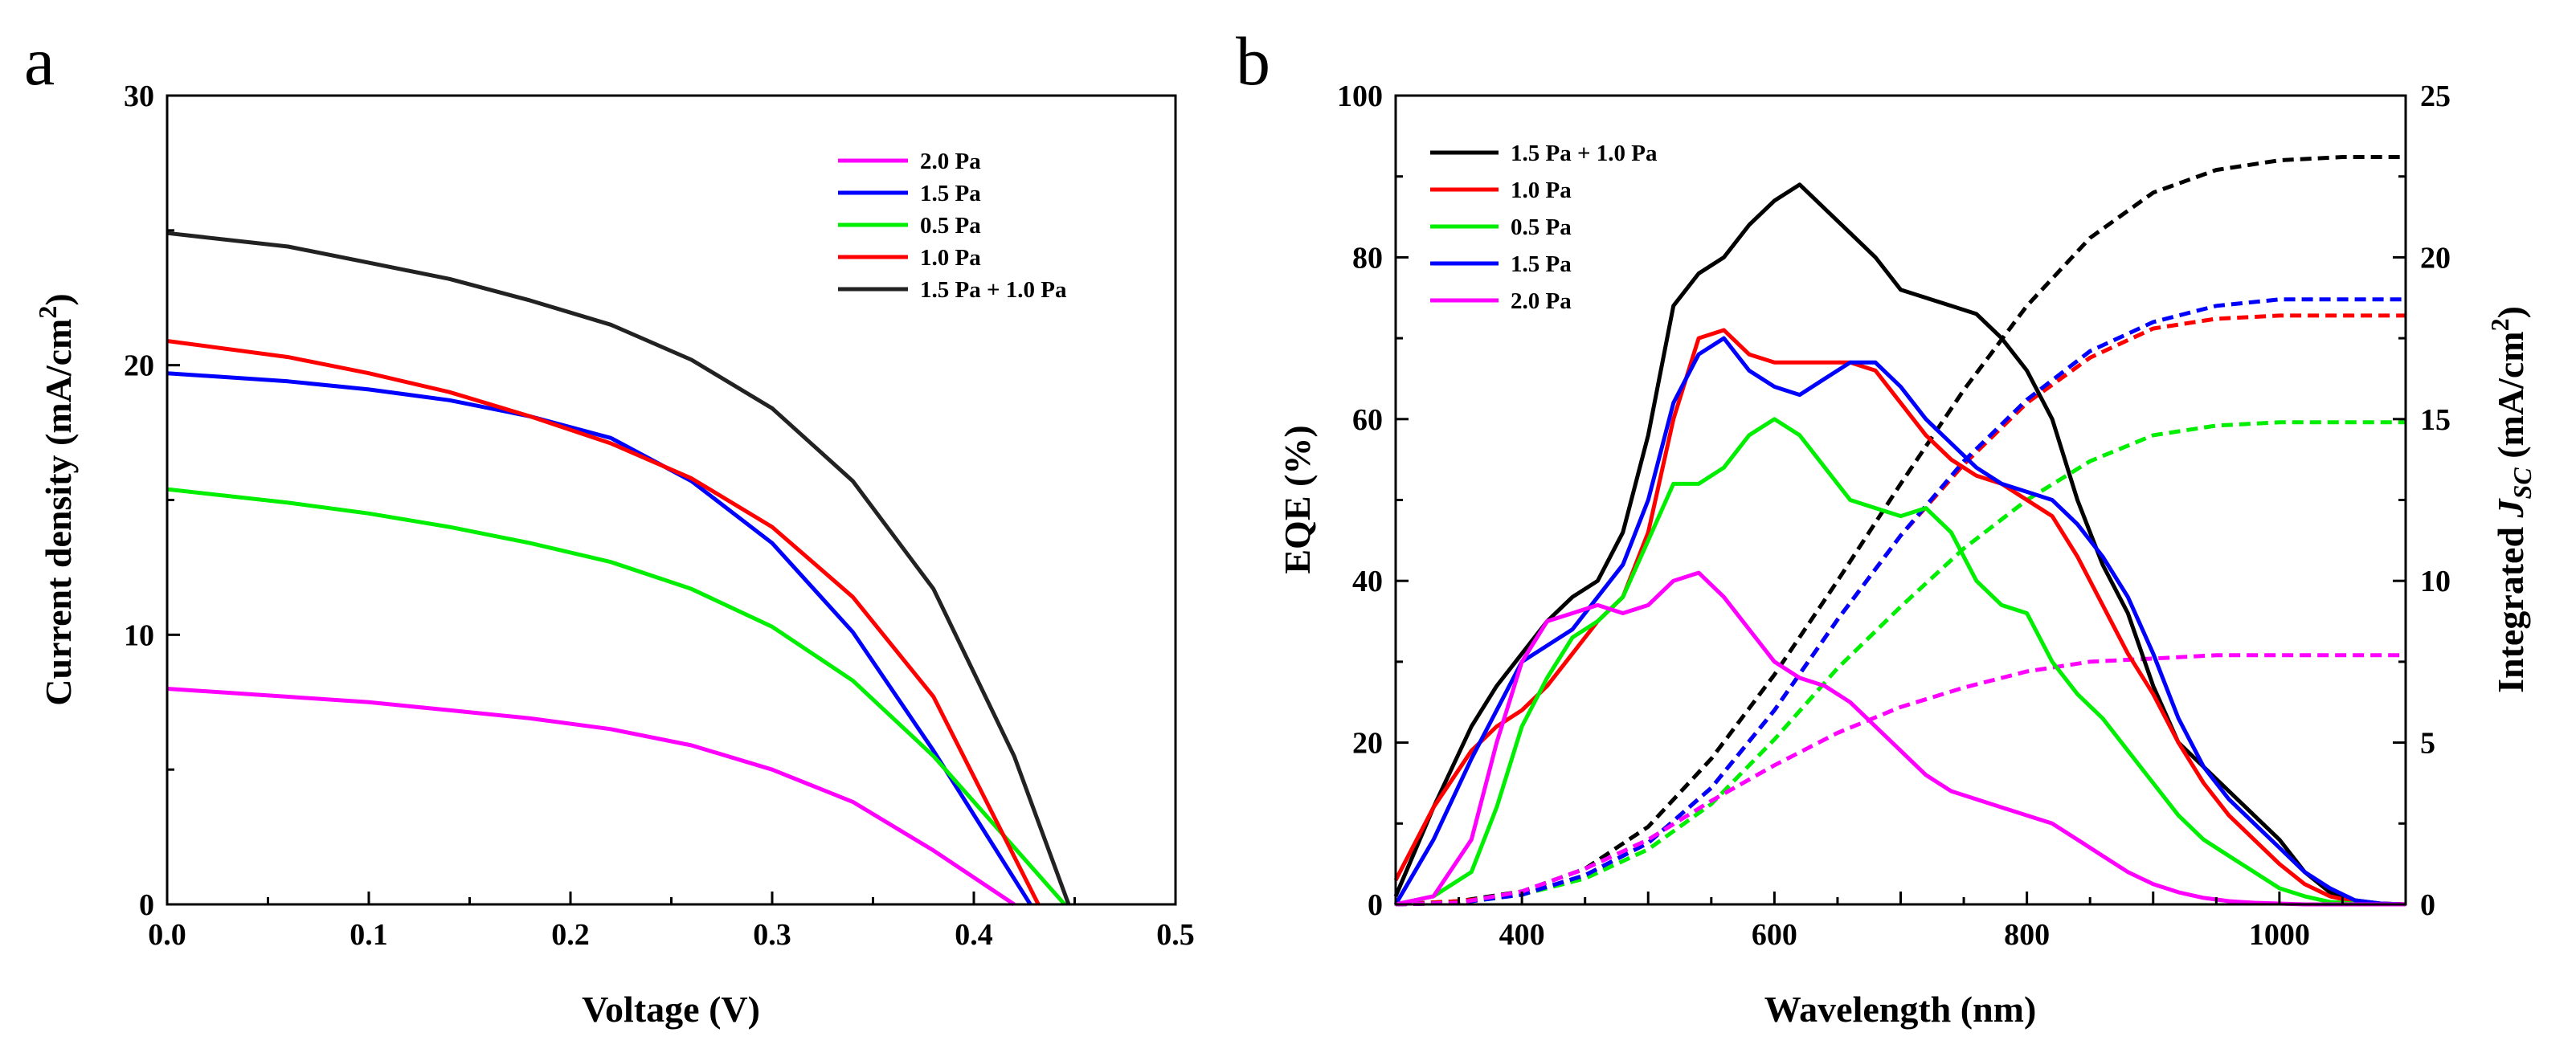 The width and height of the screenshot is (2576, 1061). I want to click on panel-a-series-0-5-pa, so click(616, 697).